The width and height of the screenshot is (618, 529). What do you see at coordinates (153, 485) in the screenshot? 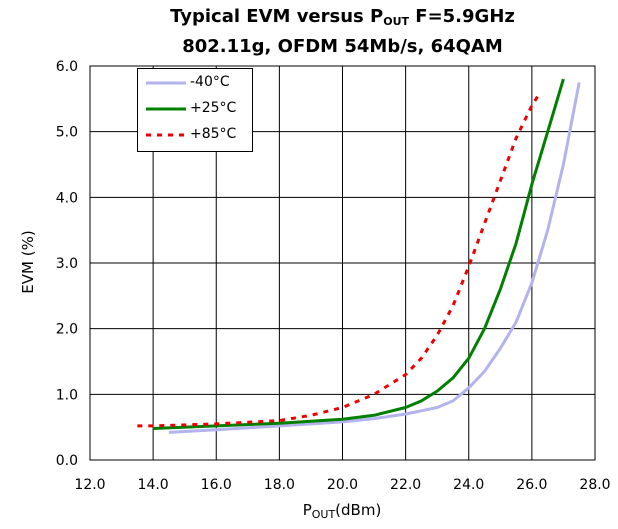
I see `x-tick-label: 14.0` at bounding box center [153, 485].